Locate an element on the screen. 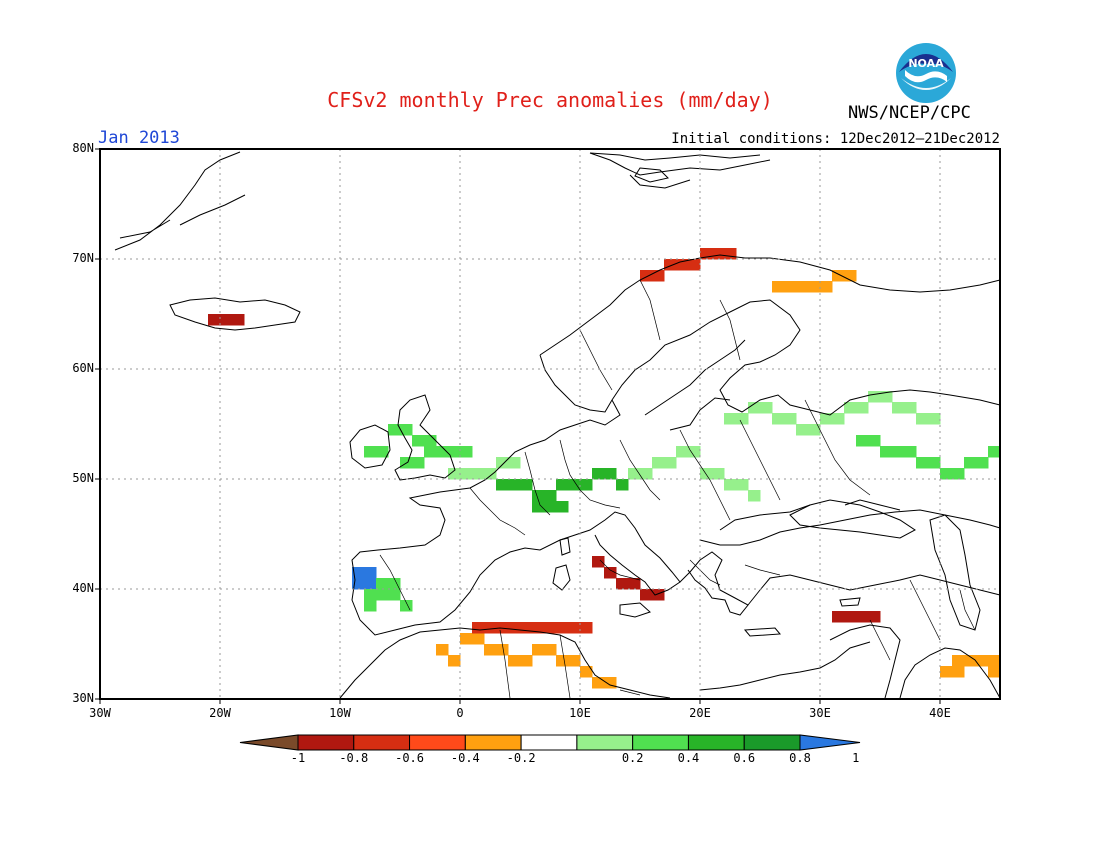 This screenshot has height=850, width=1100. colorbar is located at coordinates (550, 742).